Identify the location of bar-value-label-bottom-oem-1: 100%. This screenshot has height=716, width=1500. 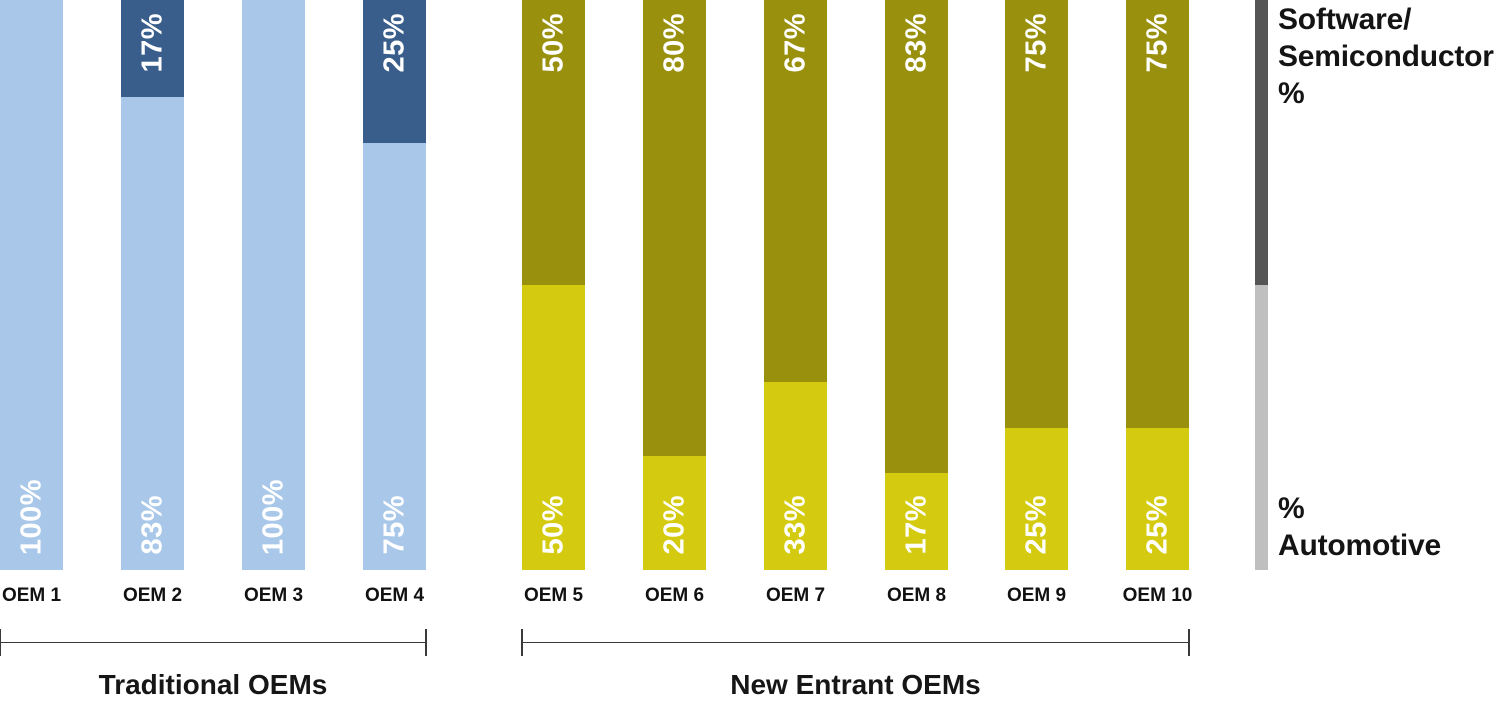
(31, 516).